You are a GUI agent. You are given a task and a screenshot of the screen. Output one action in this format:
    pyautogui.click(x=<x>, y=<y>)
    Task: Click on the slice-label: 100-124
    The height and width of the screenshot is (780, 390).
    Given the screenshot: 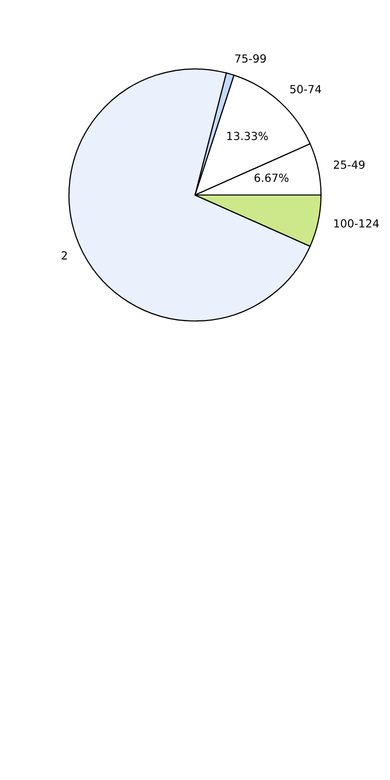 What is the action you would take?
    pyautogui.click(x=356, y=223)
    